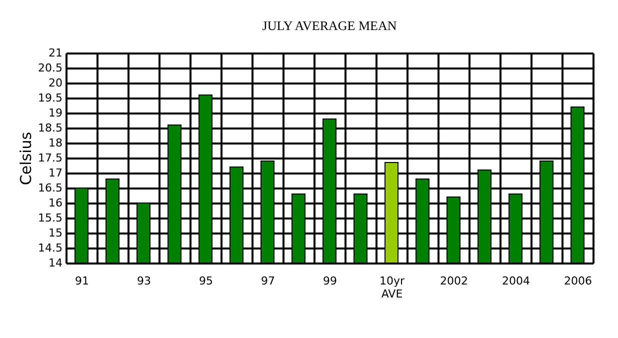 This screenshot has height=338, width=618. Describe the element at coordinates (55, 203) in the screenshot. I see `y-tick-label: 16` at that location.